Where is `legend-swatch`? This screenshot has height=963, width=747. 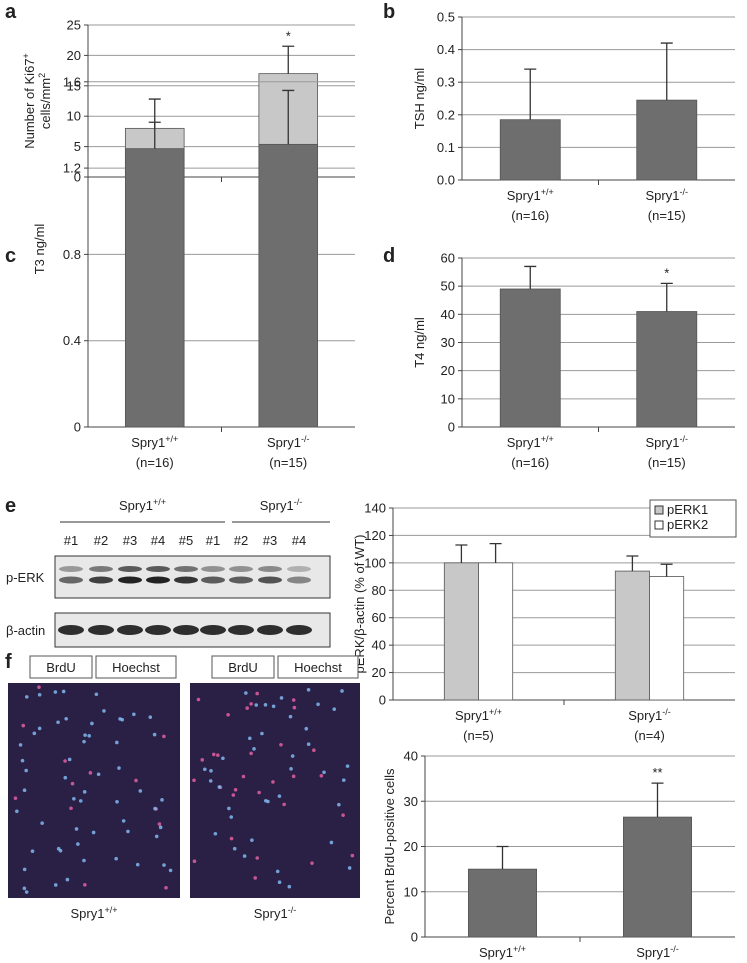 legend-swatch is located at coordinates (659, 525).